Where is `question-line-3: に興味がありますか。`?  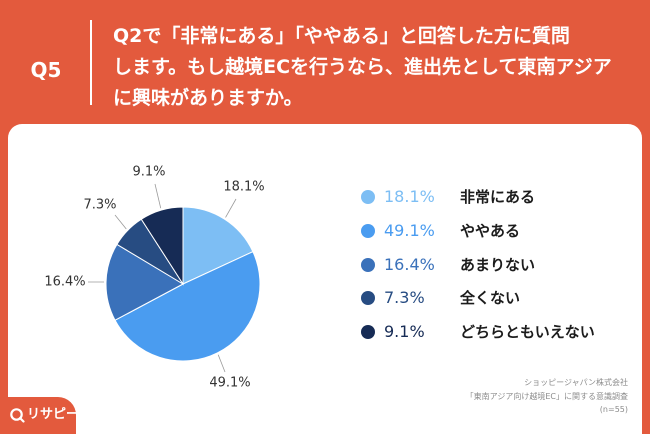
question-line-3: に興味がありますか。 is located at coordinates (208, 98).